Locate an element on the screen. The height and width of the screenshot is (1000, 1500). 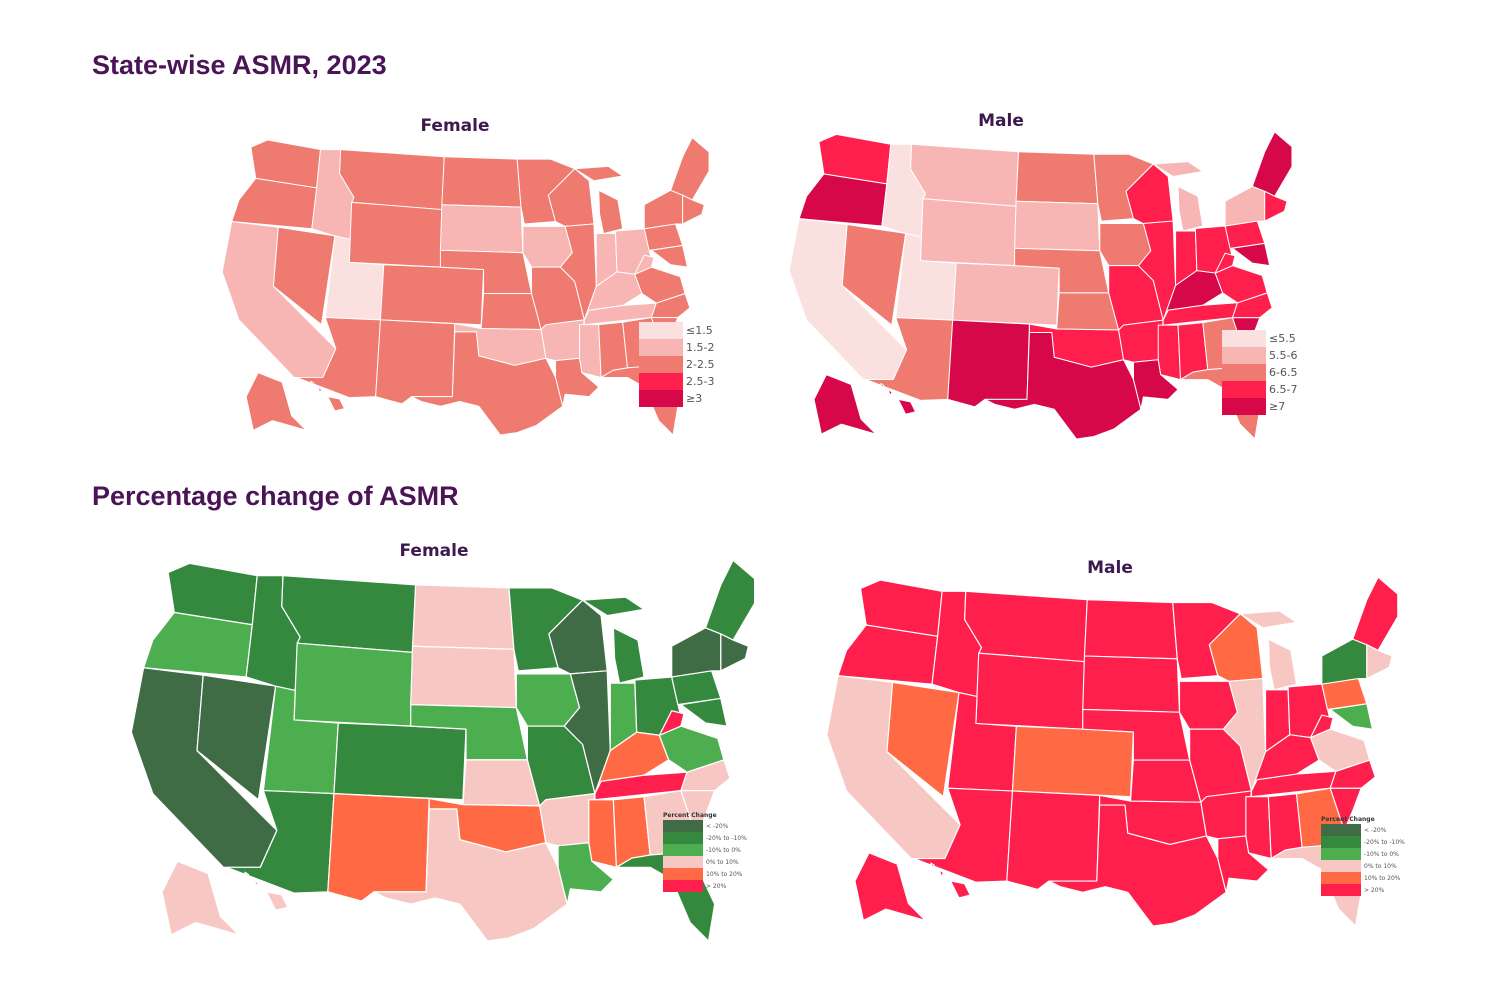
legend-label: 2.5-3 is located at coordinates (700, 381).